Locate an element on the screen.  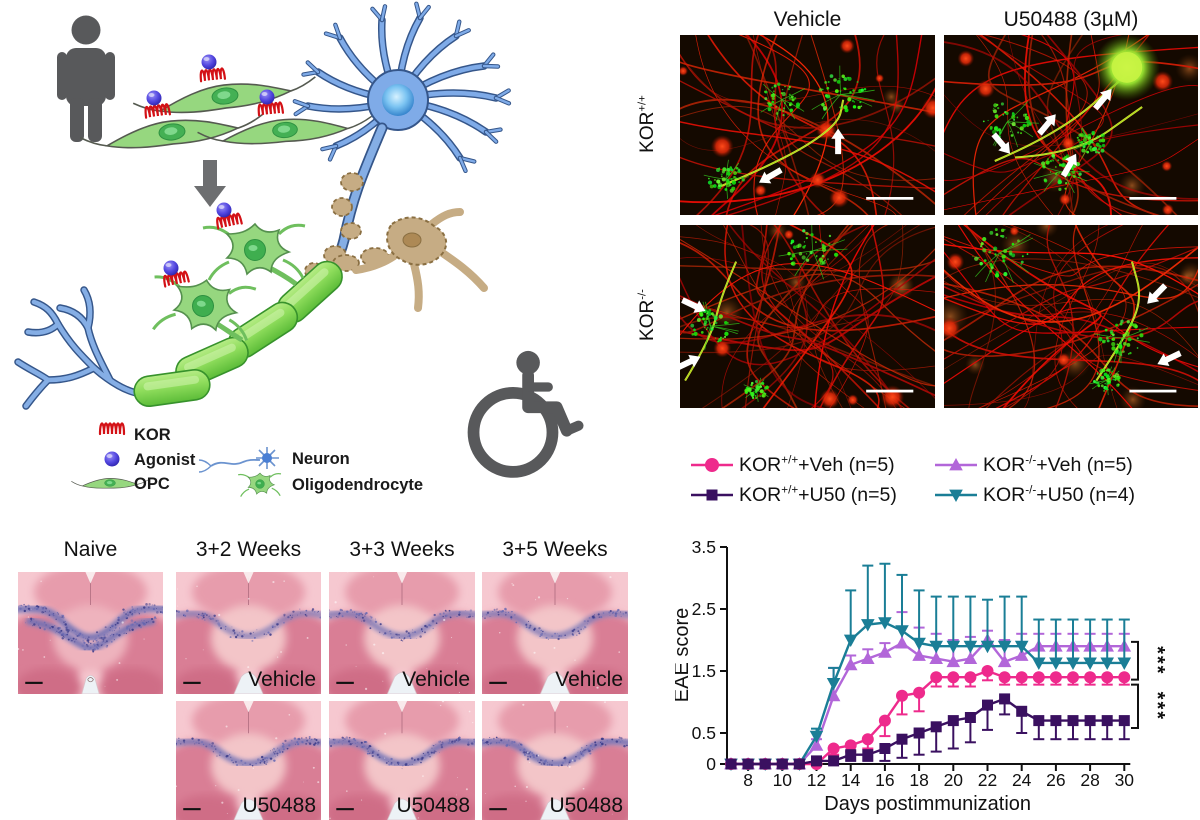
svg-text: 3.5 is located at coordinates (704, 547).